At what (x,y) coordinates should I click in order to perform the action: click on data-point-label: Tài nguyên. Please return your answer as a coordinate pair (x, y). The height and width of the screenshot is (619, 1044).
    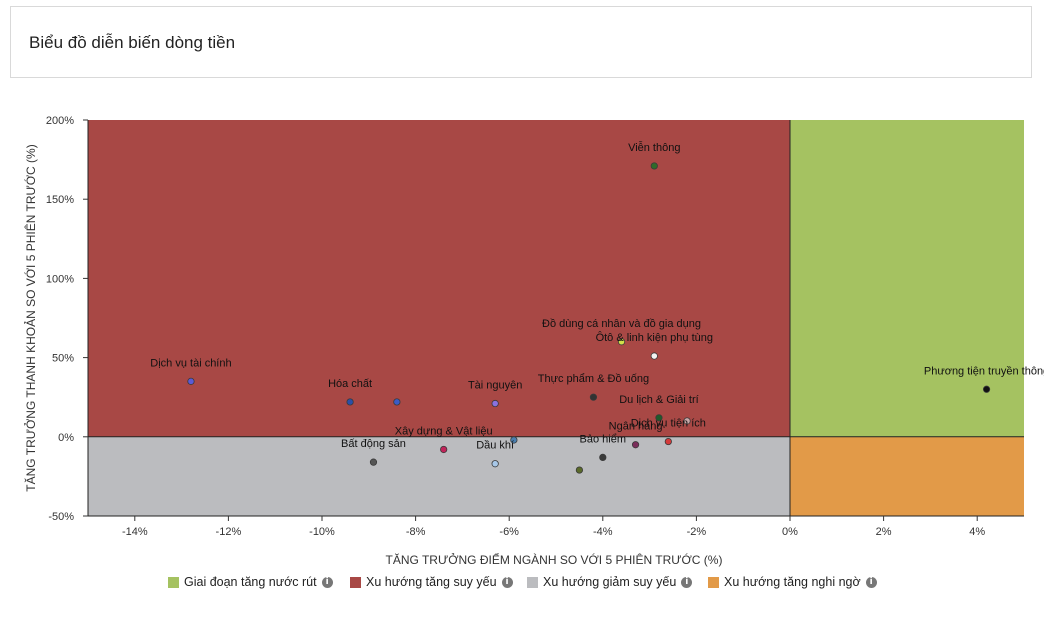
    Looking at the image, I should click on (495, 386).